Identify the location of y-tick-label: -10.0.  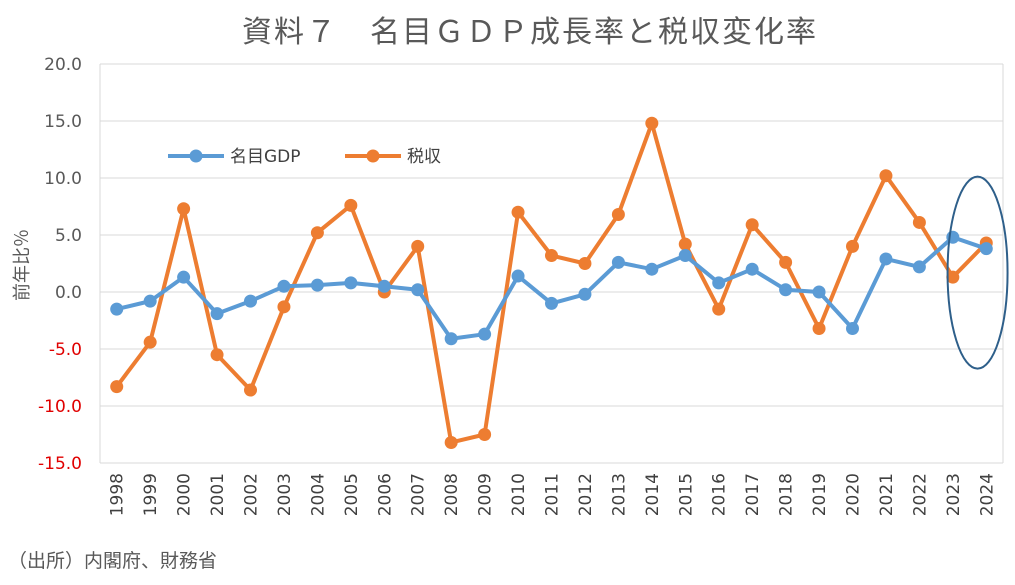
(60, 407).